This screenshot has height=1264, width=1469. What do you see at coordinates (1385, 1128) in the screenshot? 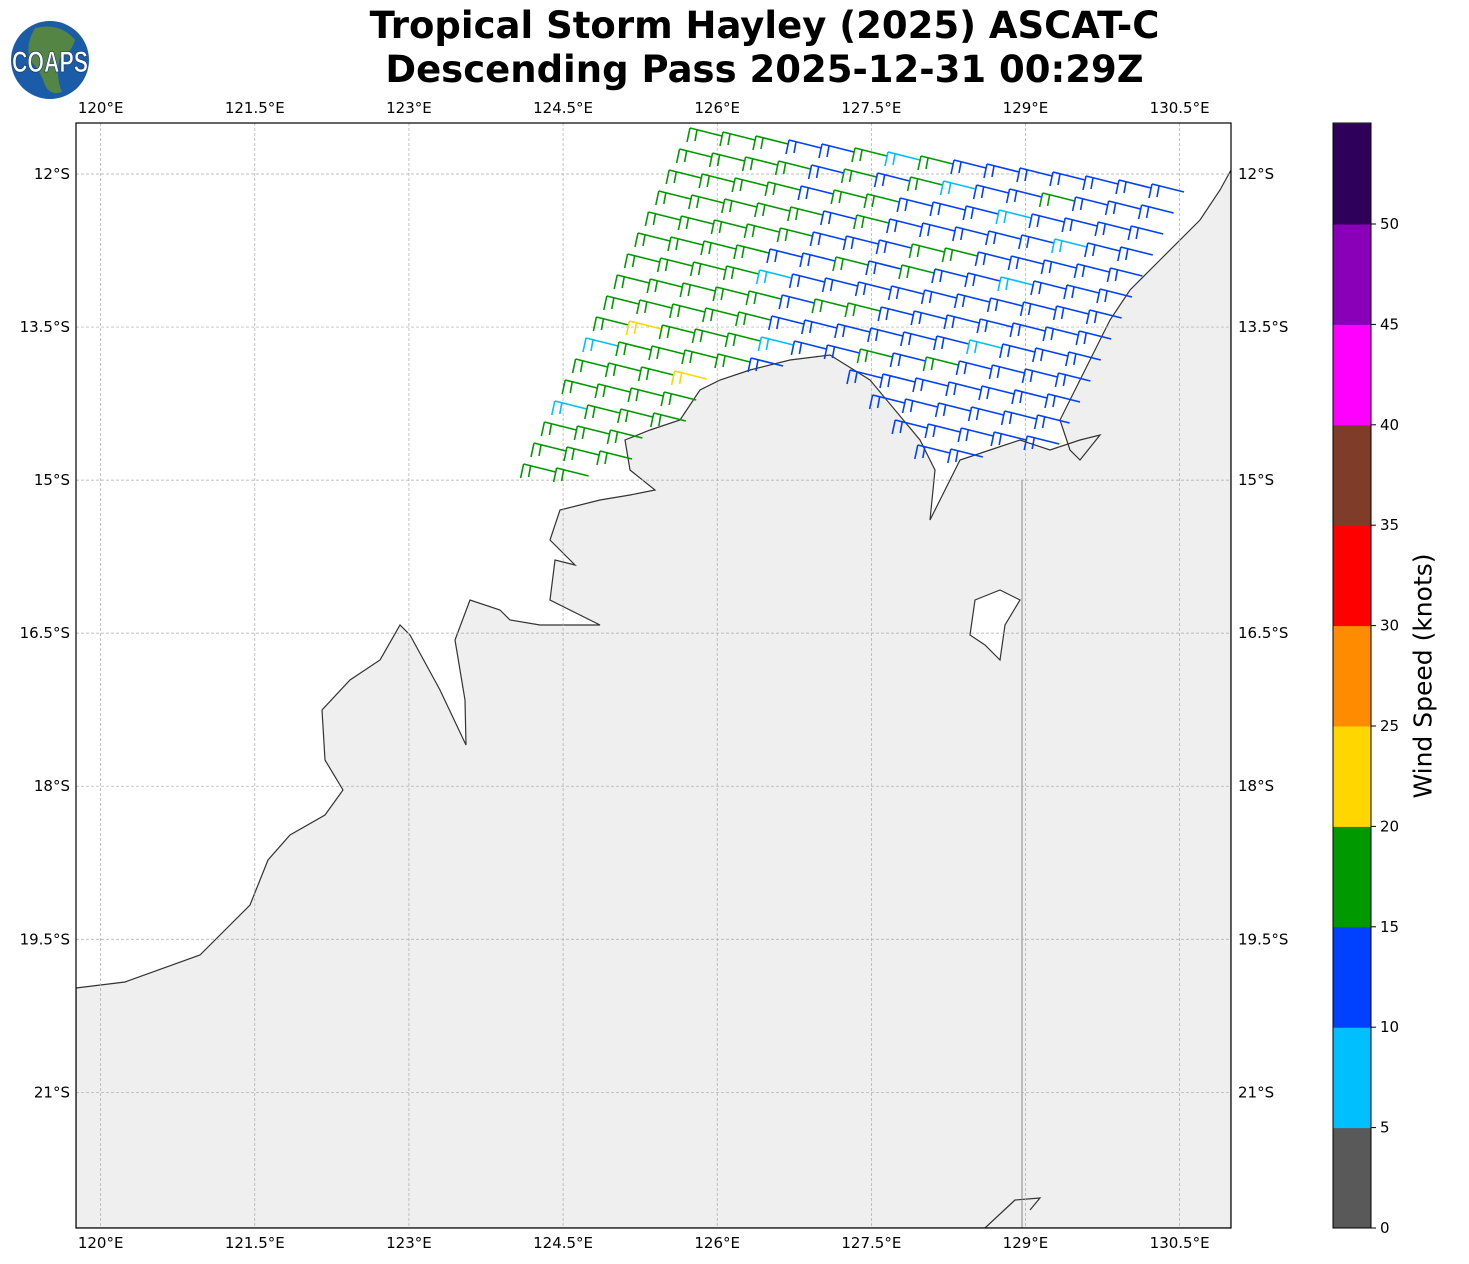
I see `colorbar-tick-label: 5` at bounding box center [1385, 1128].